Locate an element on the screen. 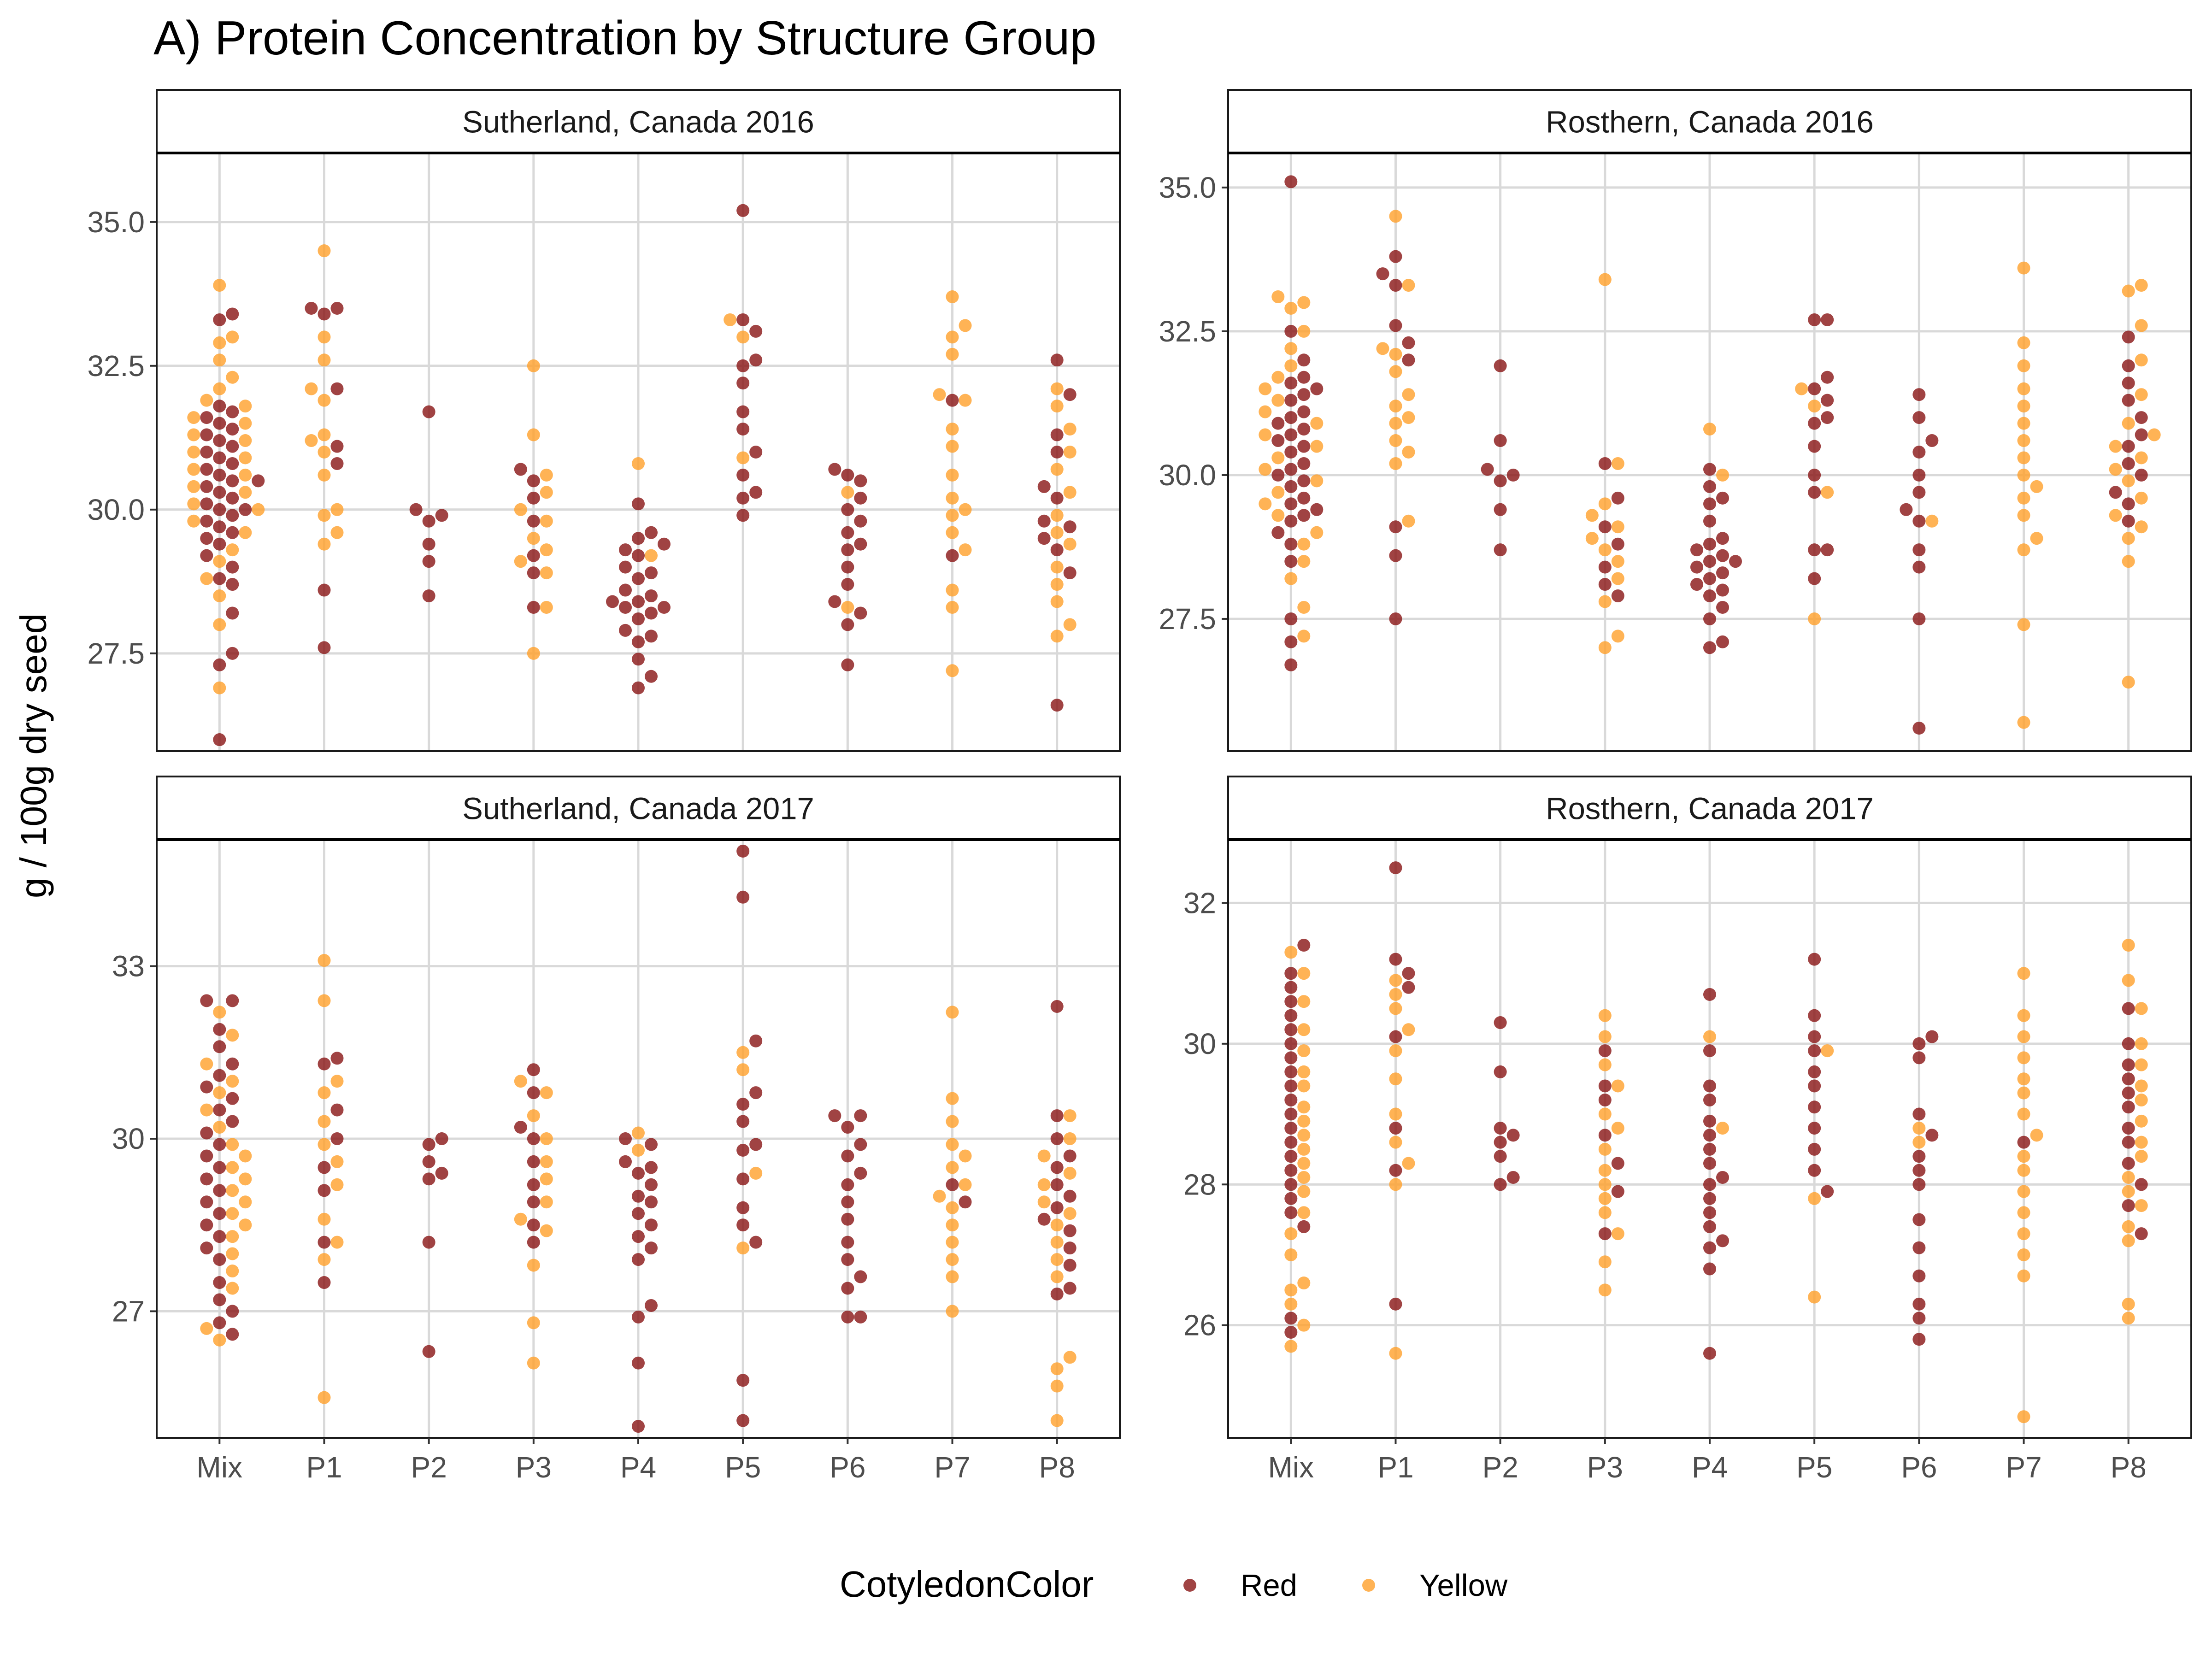 This screenshot has height=1659, width=2212. x-tick-label: P8 is located at coordinates (2129, 1467).